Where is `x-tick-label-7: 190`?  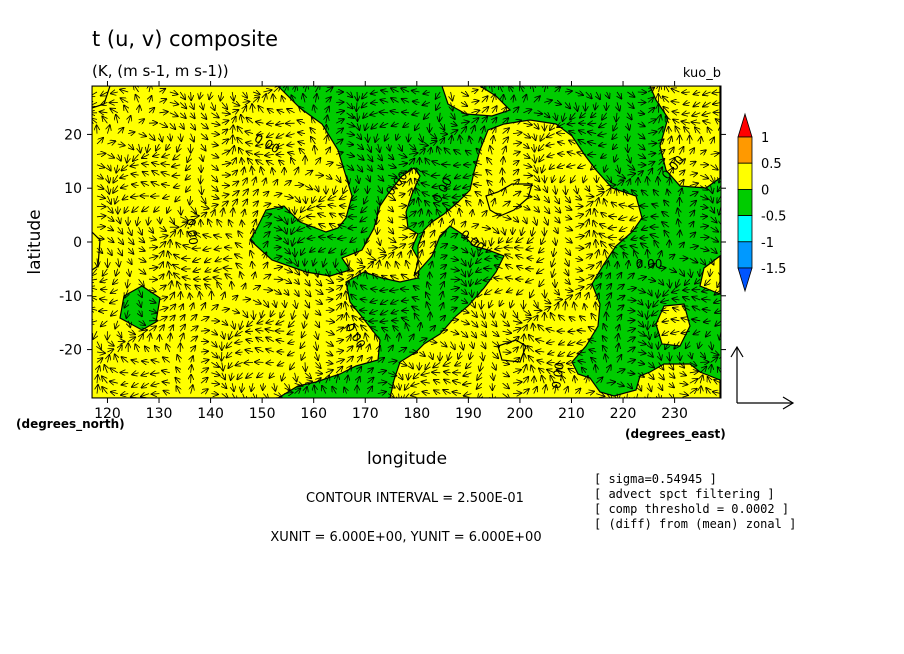 x-tick-label-7: 190 is located at coordinates (468, 414).